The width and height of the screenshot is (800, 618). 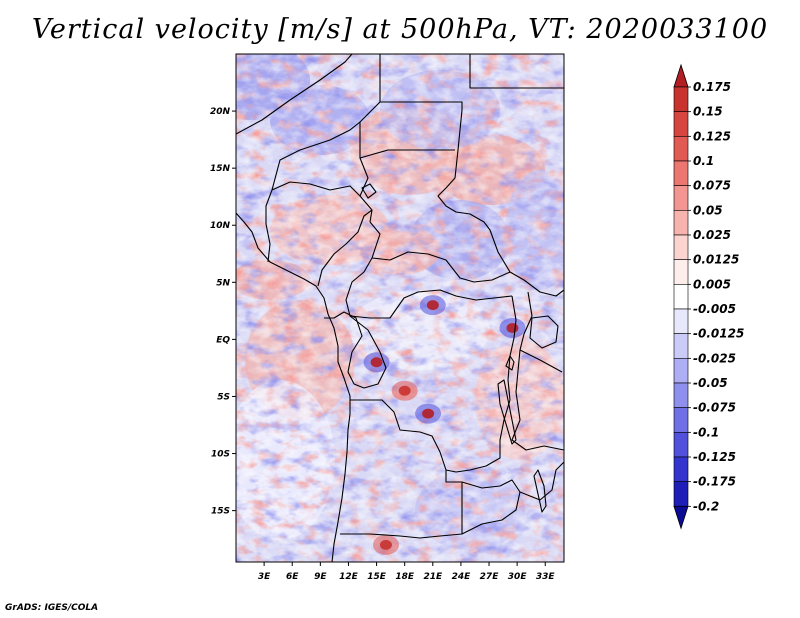 I want to click on x-tick-label: 15E, so click(x=377, y=577).